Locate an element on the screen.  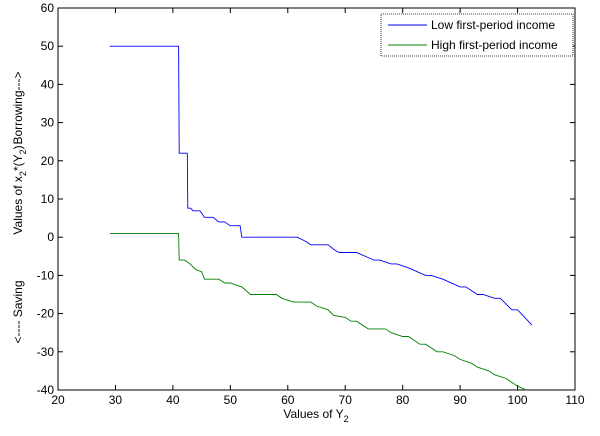
x-tick-label: 70 is located at coordinates (346, 400).